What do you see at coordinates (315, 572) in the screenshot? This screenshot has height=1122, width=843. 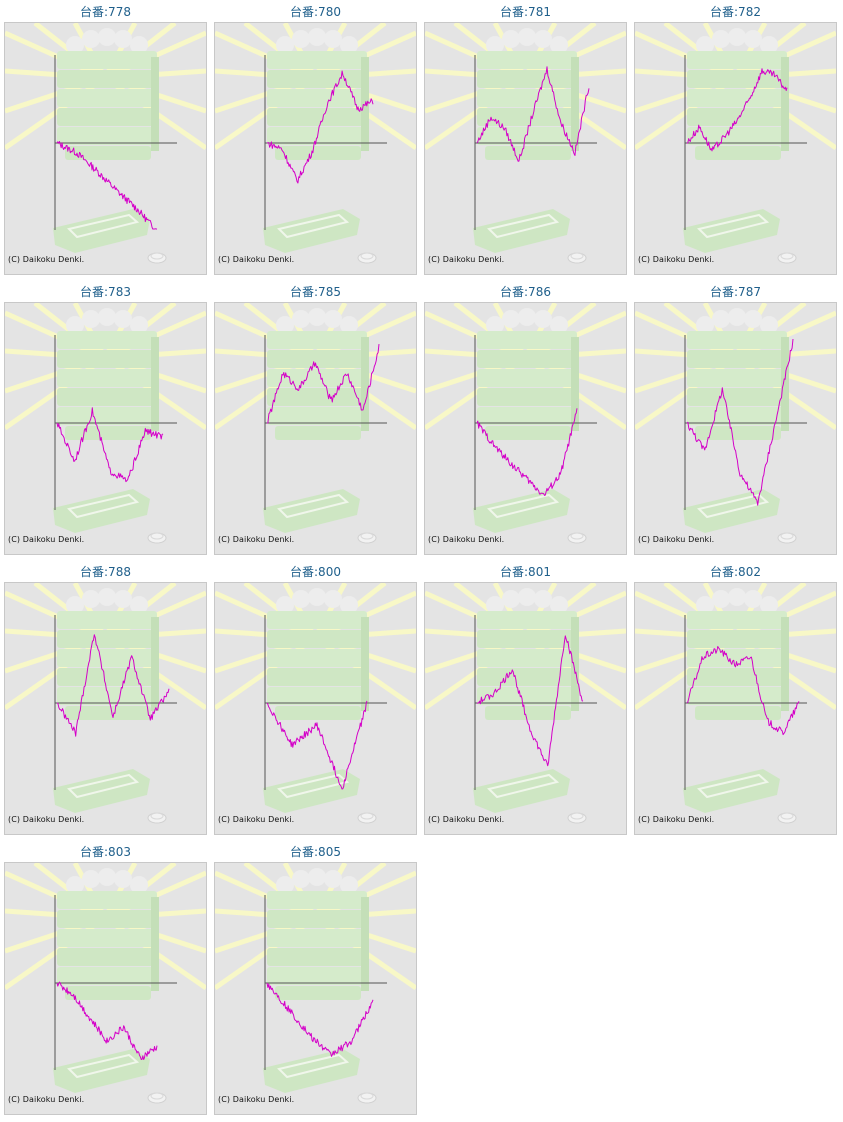 I see `machine-number-link: 台番:800` at bounding box center [315, 572].